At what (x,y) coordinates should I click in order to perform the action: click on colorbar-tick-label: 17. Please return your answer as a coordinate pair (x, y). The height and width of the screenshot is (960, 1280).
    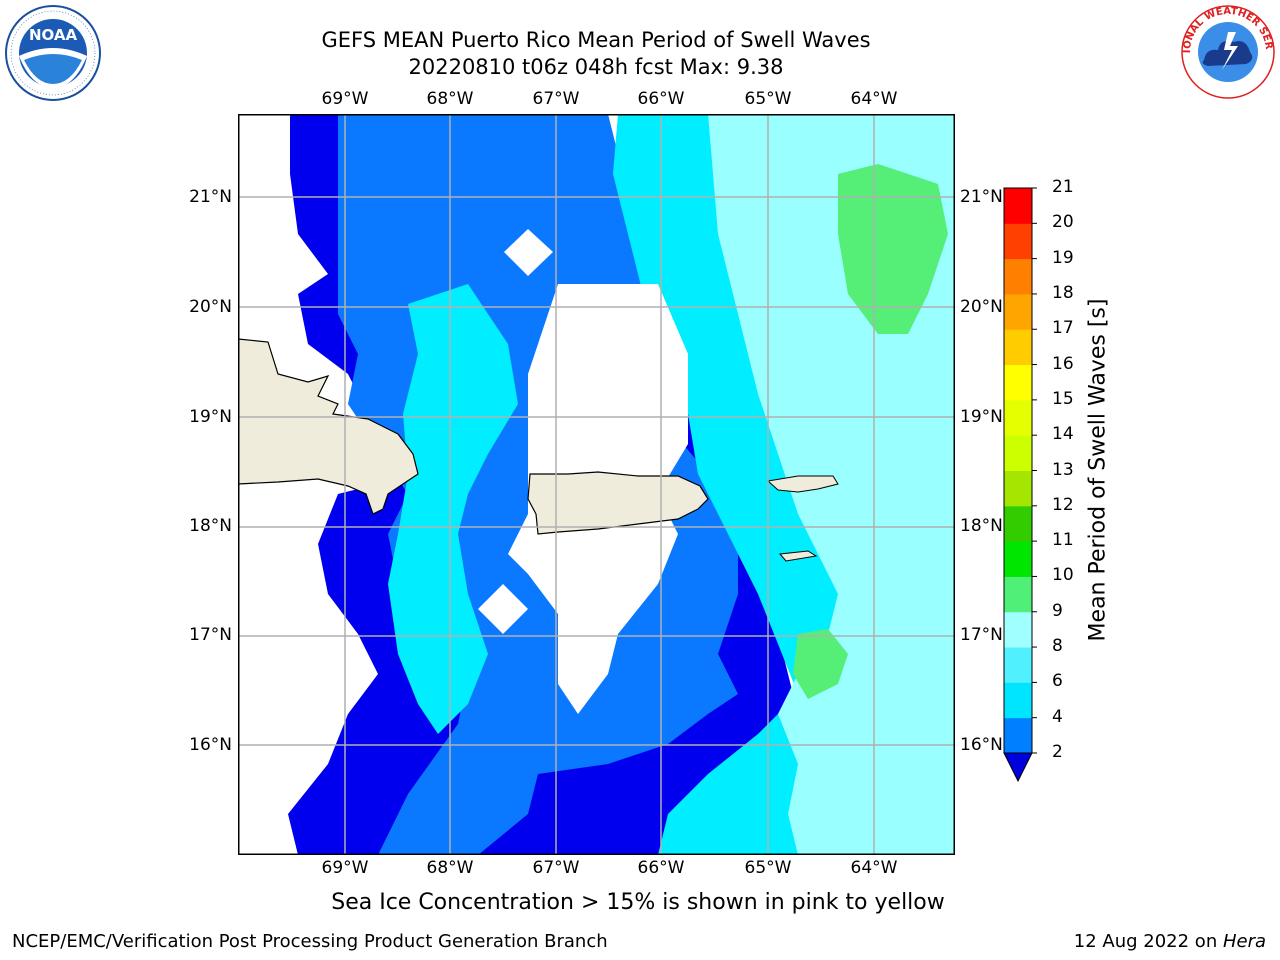
    Looking at the image, I should click on (1063, 328).